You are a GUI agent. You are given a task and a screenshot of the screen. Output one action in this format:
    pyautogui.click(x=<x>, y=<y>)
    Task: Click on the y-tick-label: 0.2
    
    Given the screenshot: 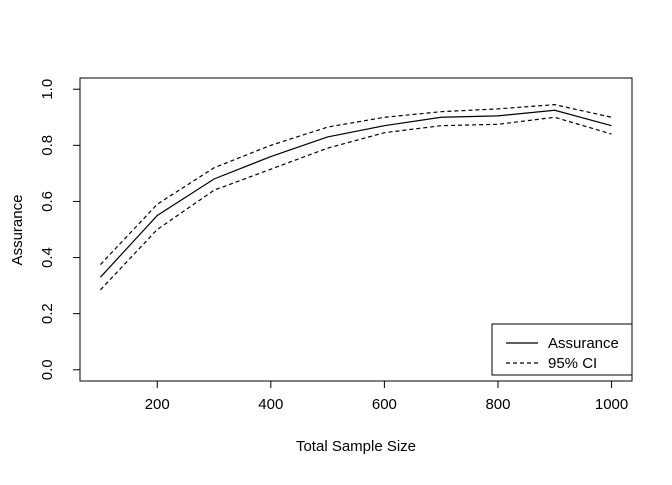 What is the action you would take?
    pyautogui.click(x=47, y=313)
    